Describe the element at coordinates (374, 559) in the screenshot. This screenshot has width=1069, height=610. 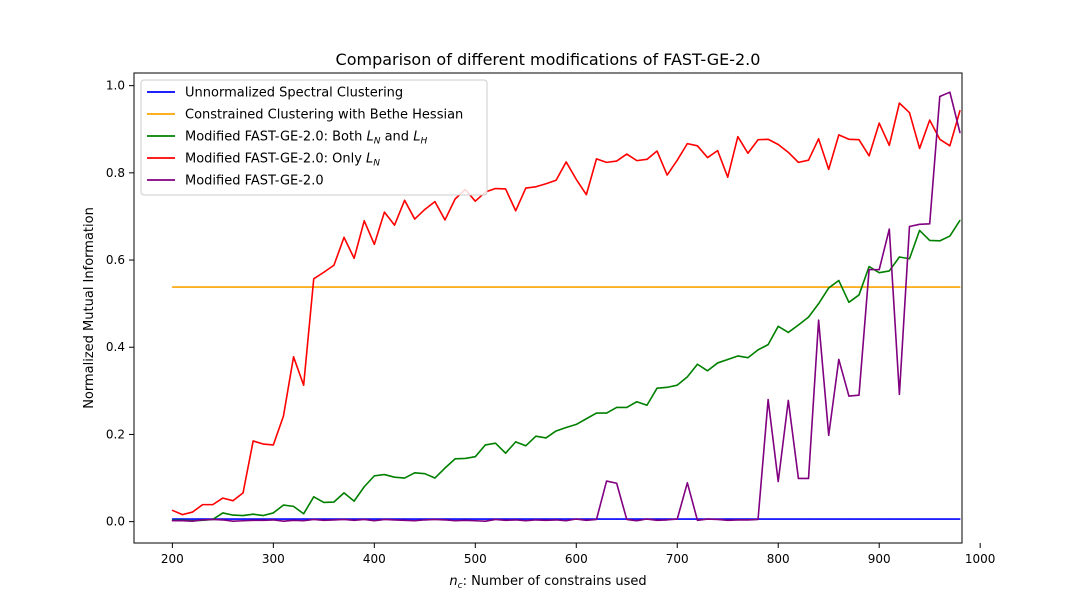
I see `x-tick-label: 400` at that location.